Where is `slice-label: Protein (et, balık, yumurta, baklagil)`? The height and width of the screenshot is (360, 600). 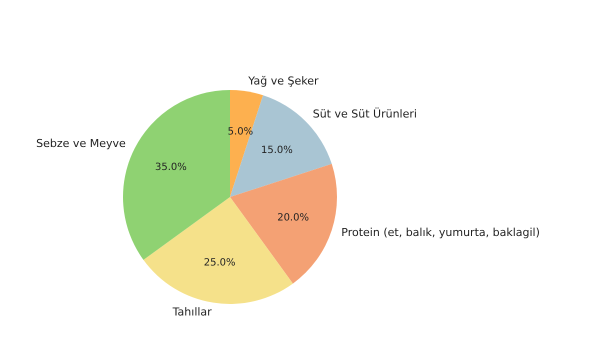
slice-label: Protein (et, balık, yumurta, baklagil) is located at coordinates (440, 233).